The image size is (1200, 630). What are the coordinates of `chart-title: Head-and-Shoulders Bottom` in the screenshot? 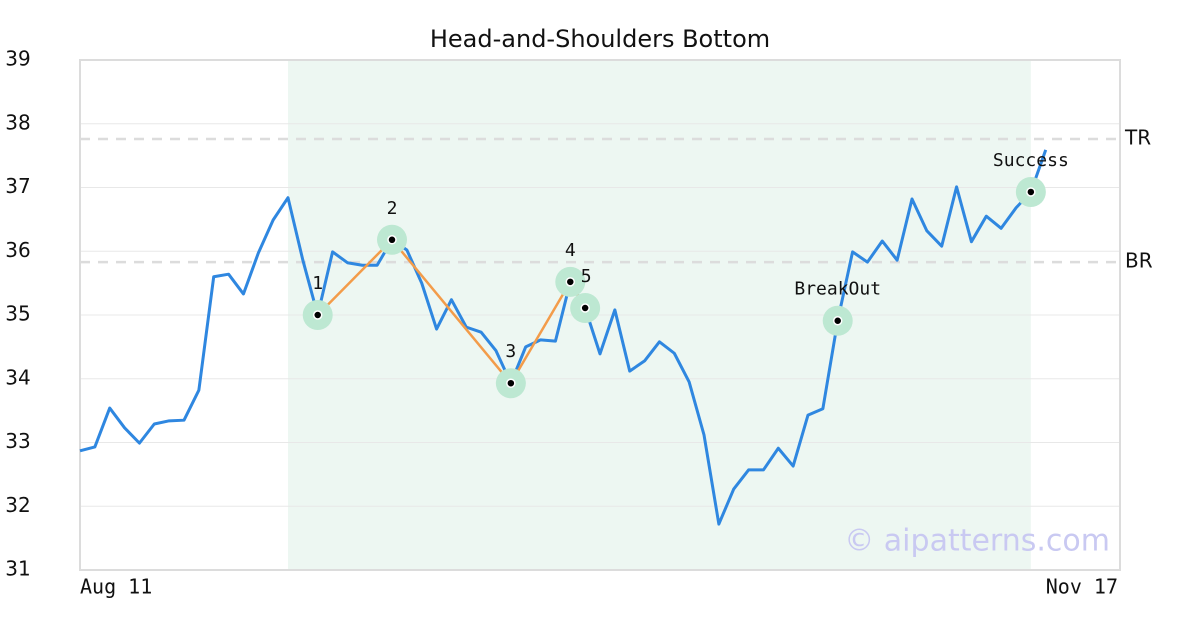 It's located at (600, 39).